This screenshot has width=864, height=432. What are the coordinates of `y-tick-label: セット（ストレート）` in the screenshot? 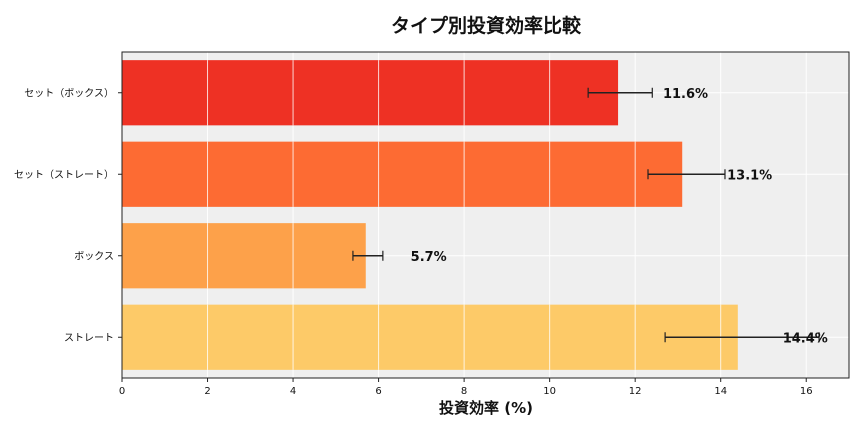 It's located at (64, 175).